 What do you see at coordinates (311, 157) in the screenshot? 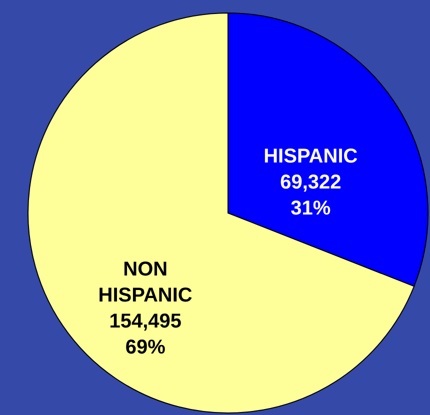
I see `slice-label: HISPANIC` at bounding box center [311, 157].